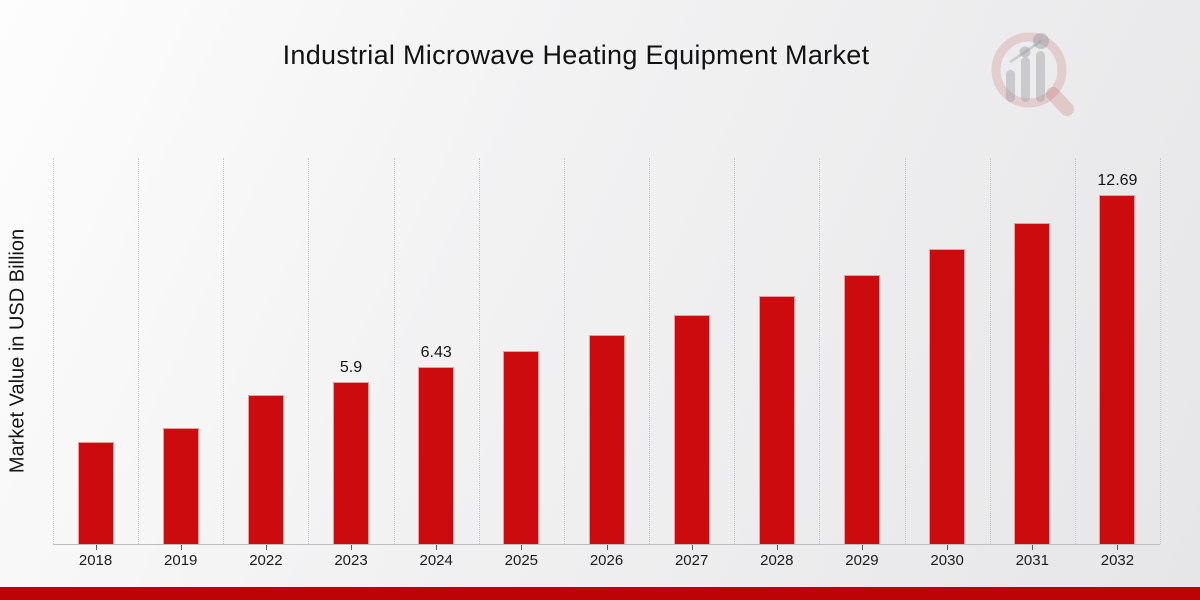 The width and height of the screenshot is (1200, 600). I want to click on bar-2029, so click(861, 409).